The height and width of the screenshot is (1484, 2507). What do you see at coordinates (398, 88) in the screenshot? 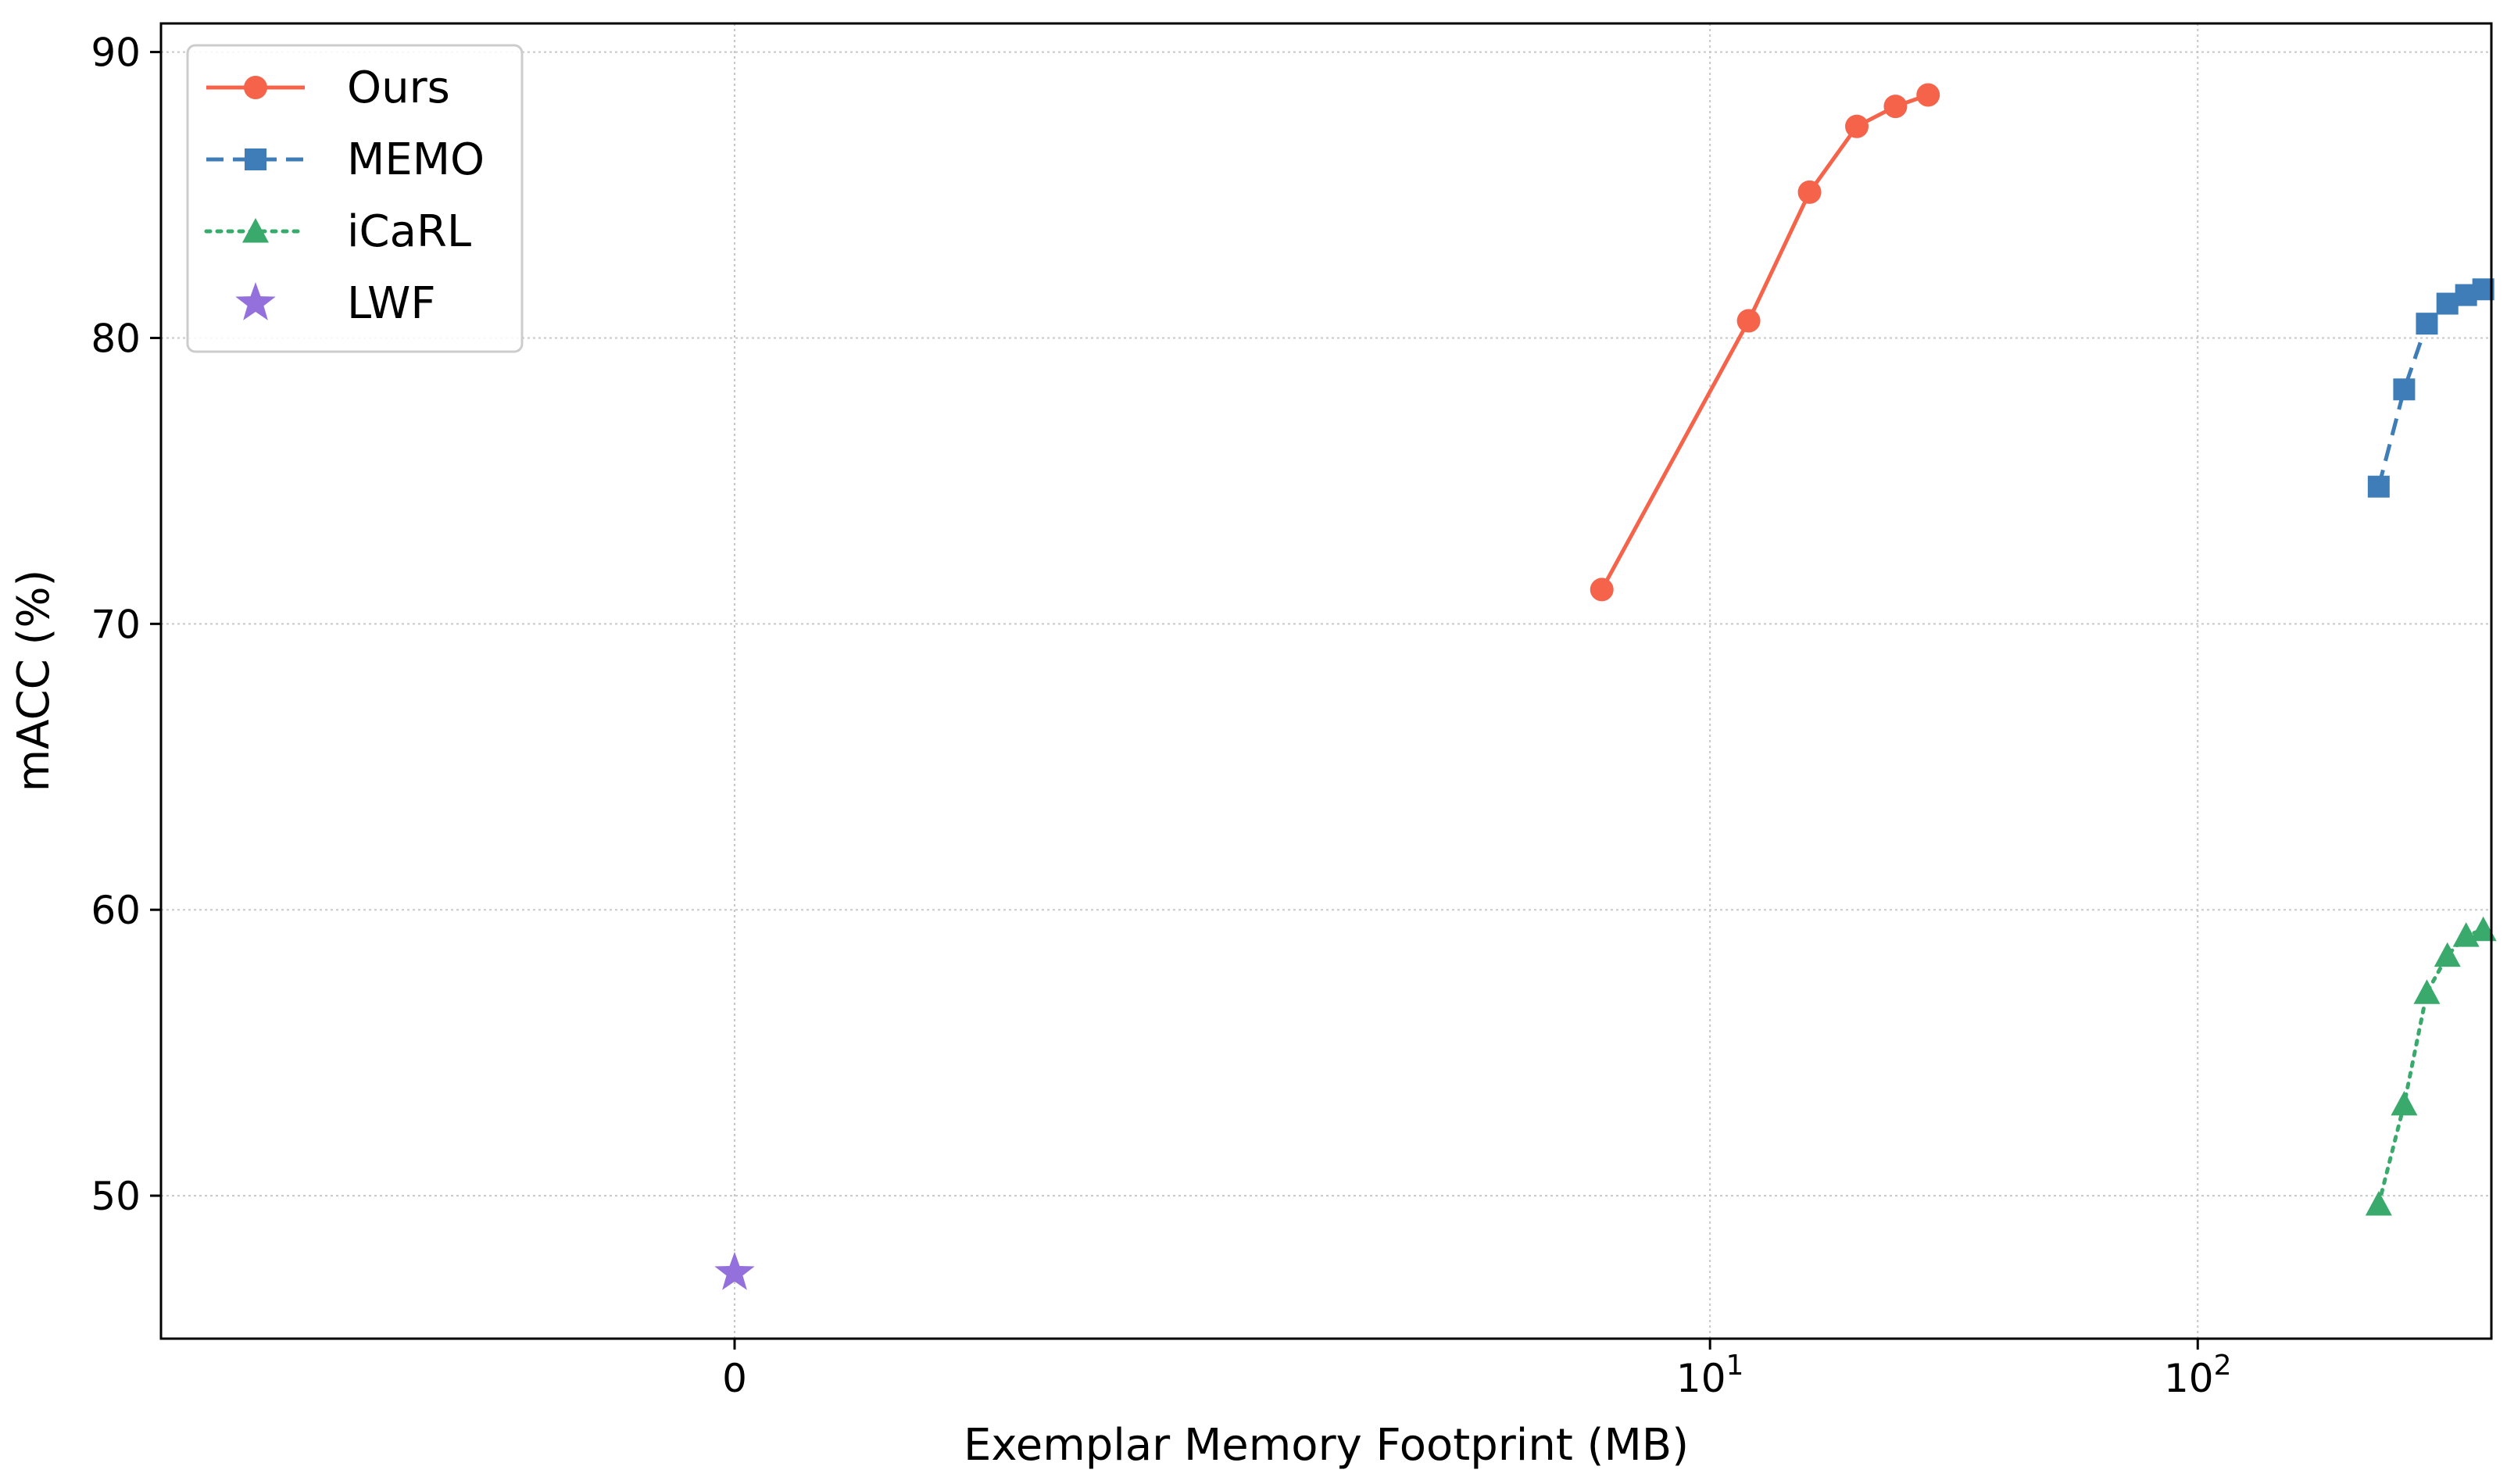
I see `legend-label-ours: Ours` at bounding box center [398, 88].